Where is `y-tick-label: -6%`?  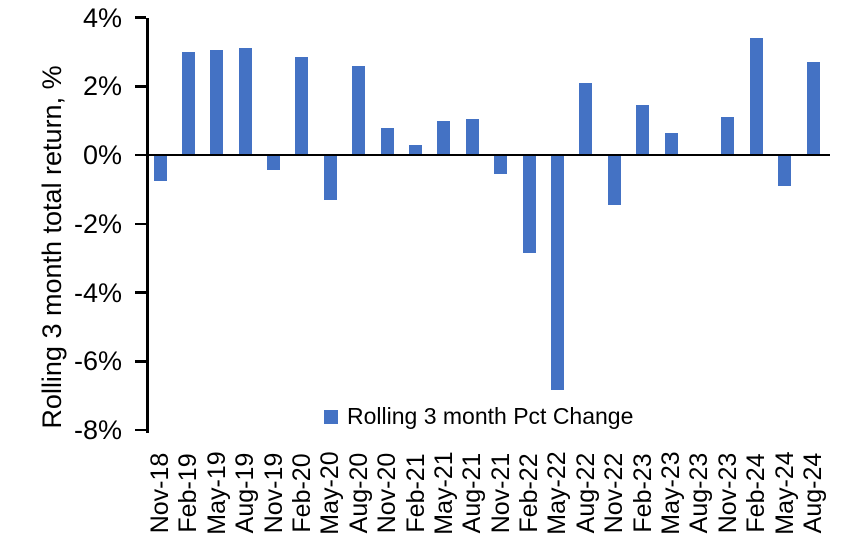
y-tick-label: -6% is located at coordinates (97, 361).